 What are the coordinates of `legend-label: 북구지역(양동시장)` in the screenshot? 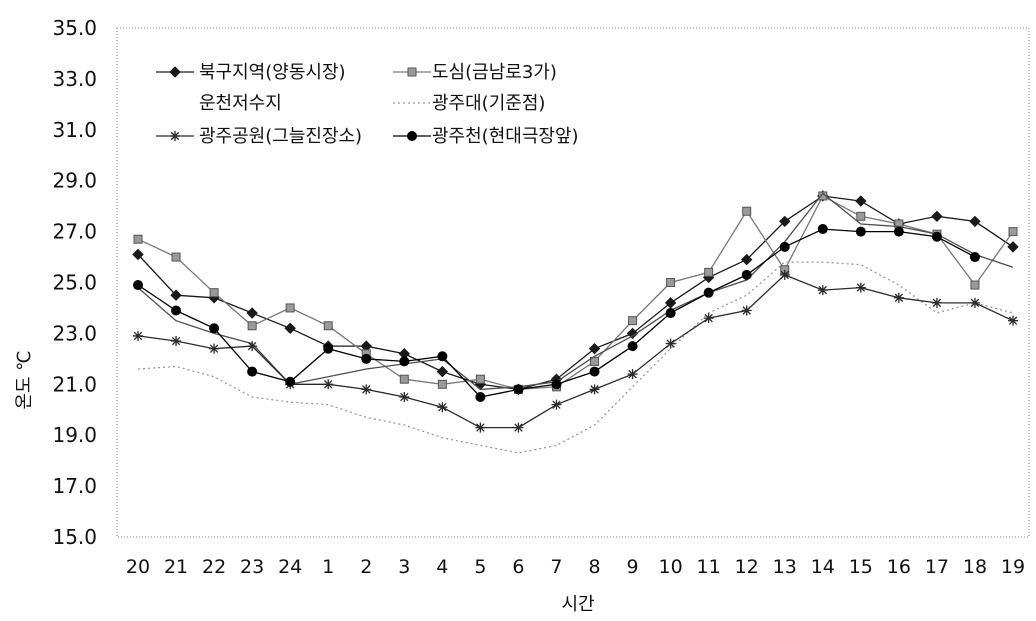 It's located at (272, 72).